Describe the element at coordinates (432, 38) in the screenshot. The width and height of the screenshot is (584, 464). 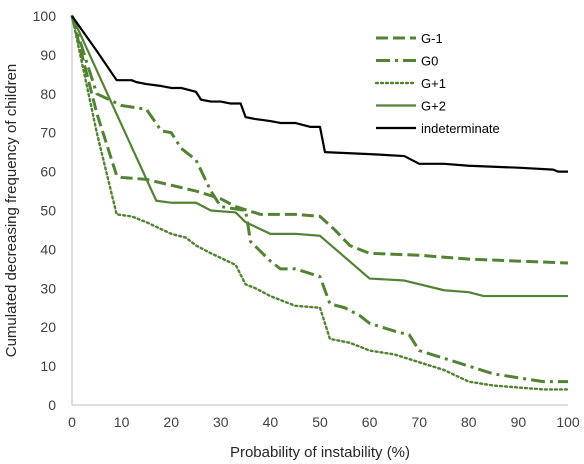
I see `legend-label-g-1: G-1` at that location.